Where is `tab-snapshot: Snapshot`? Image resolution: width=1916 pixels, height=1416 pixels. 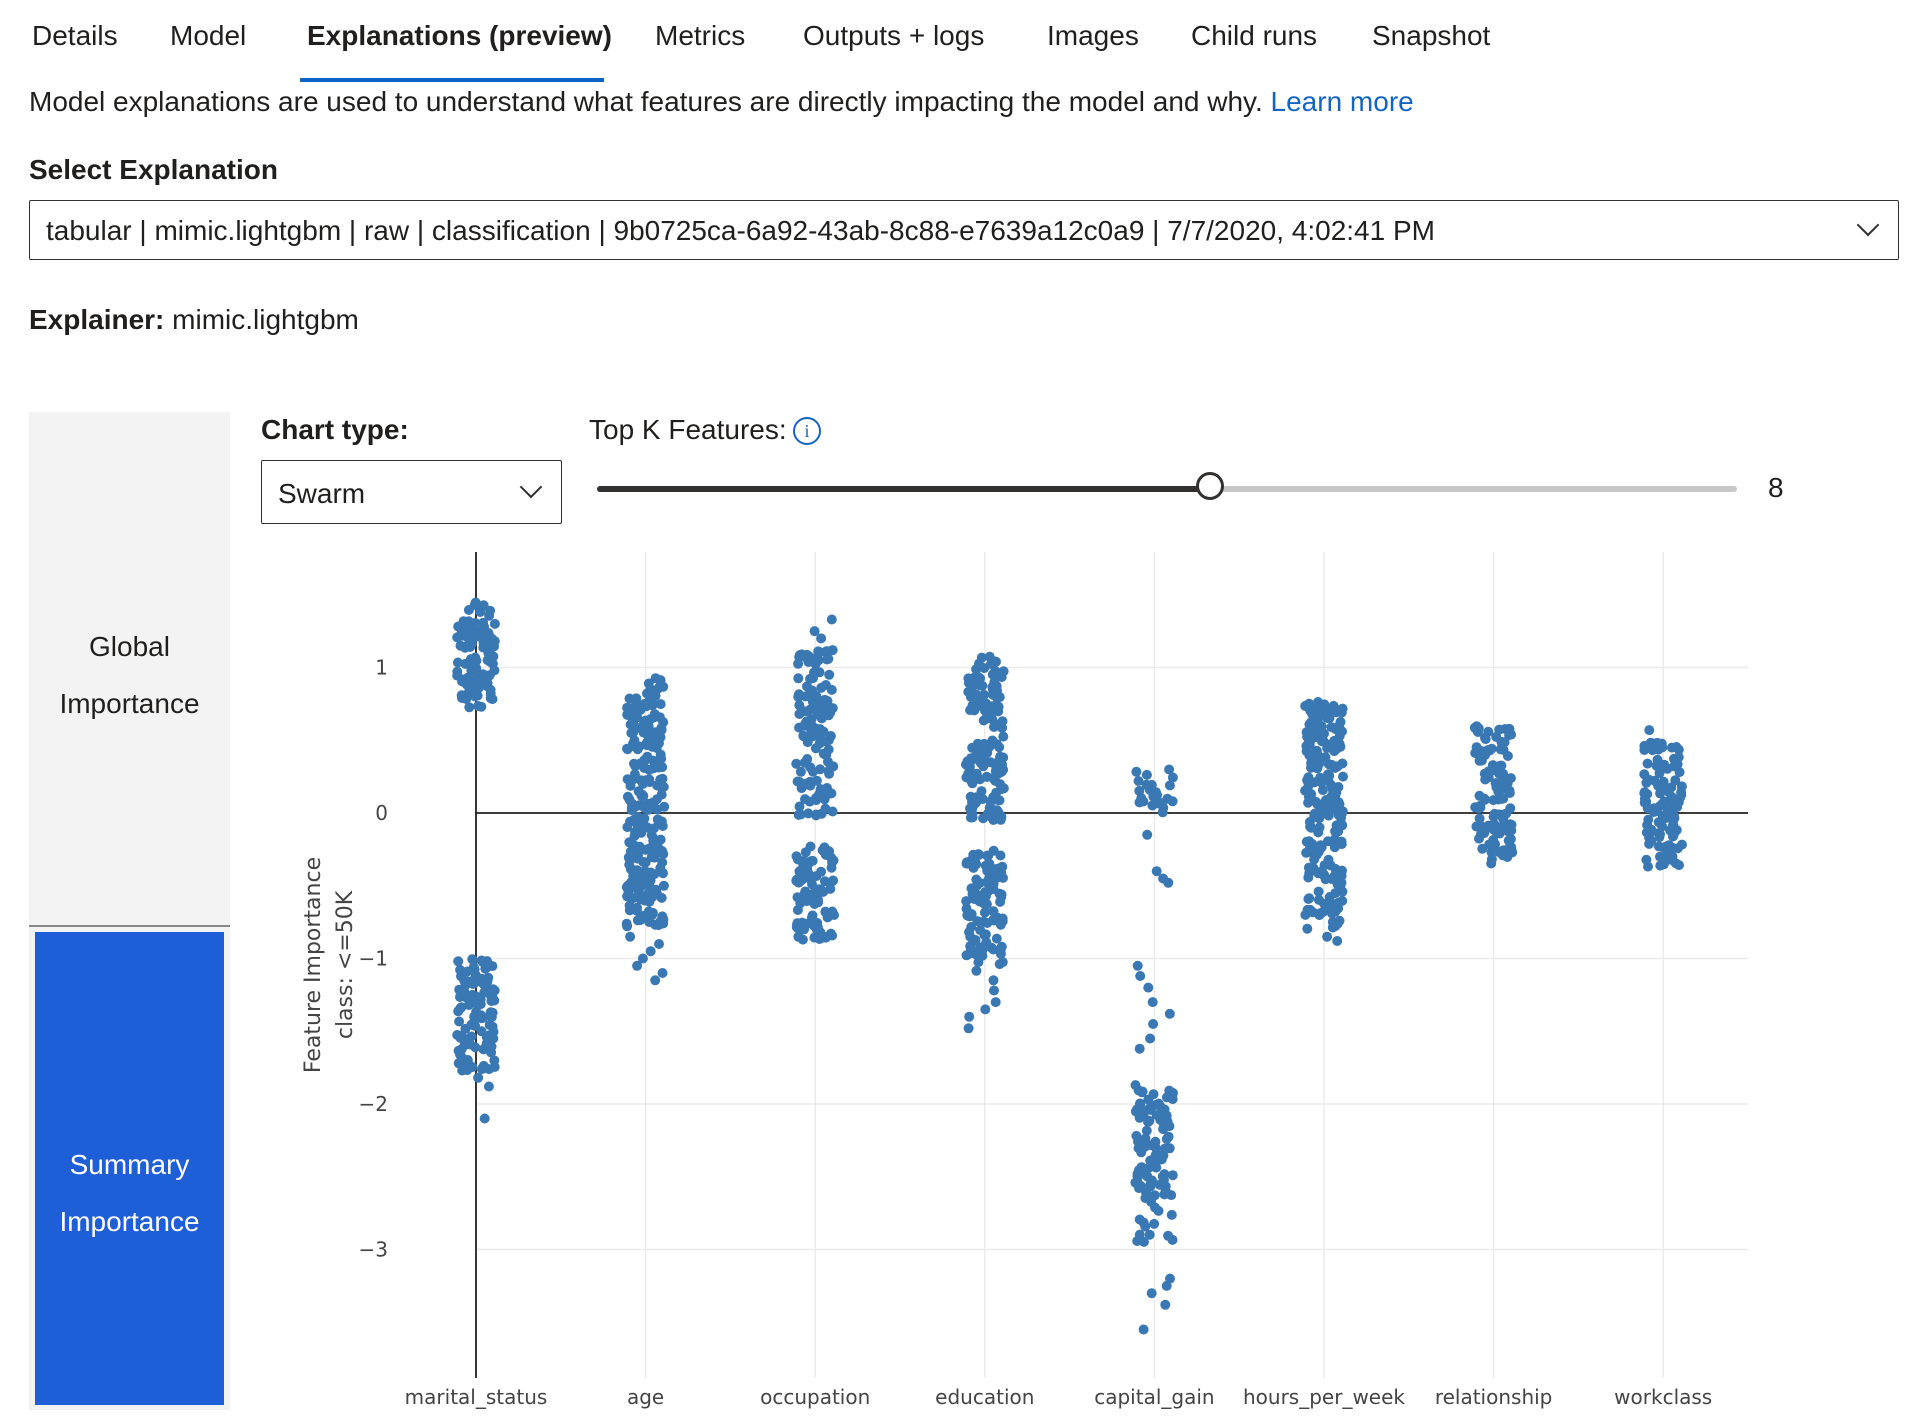
tab-snapshot: Snapshot is located at coordinates (1431, 35).